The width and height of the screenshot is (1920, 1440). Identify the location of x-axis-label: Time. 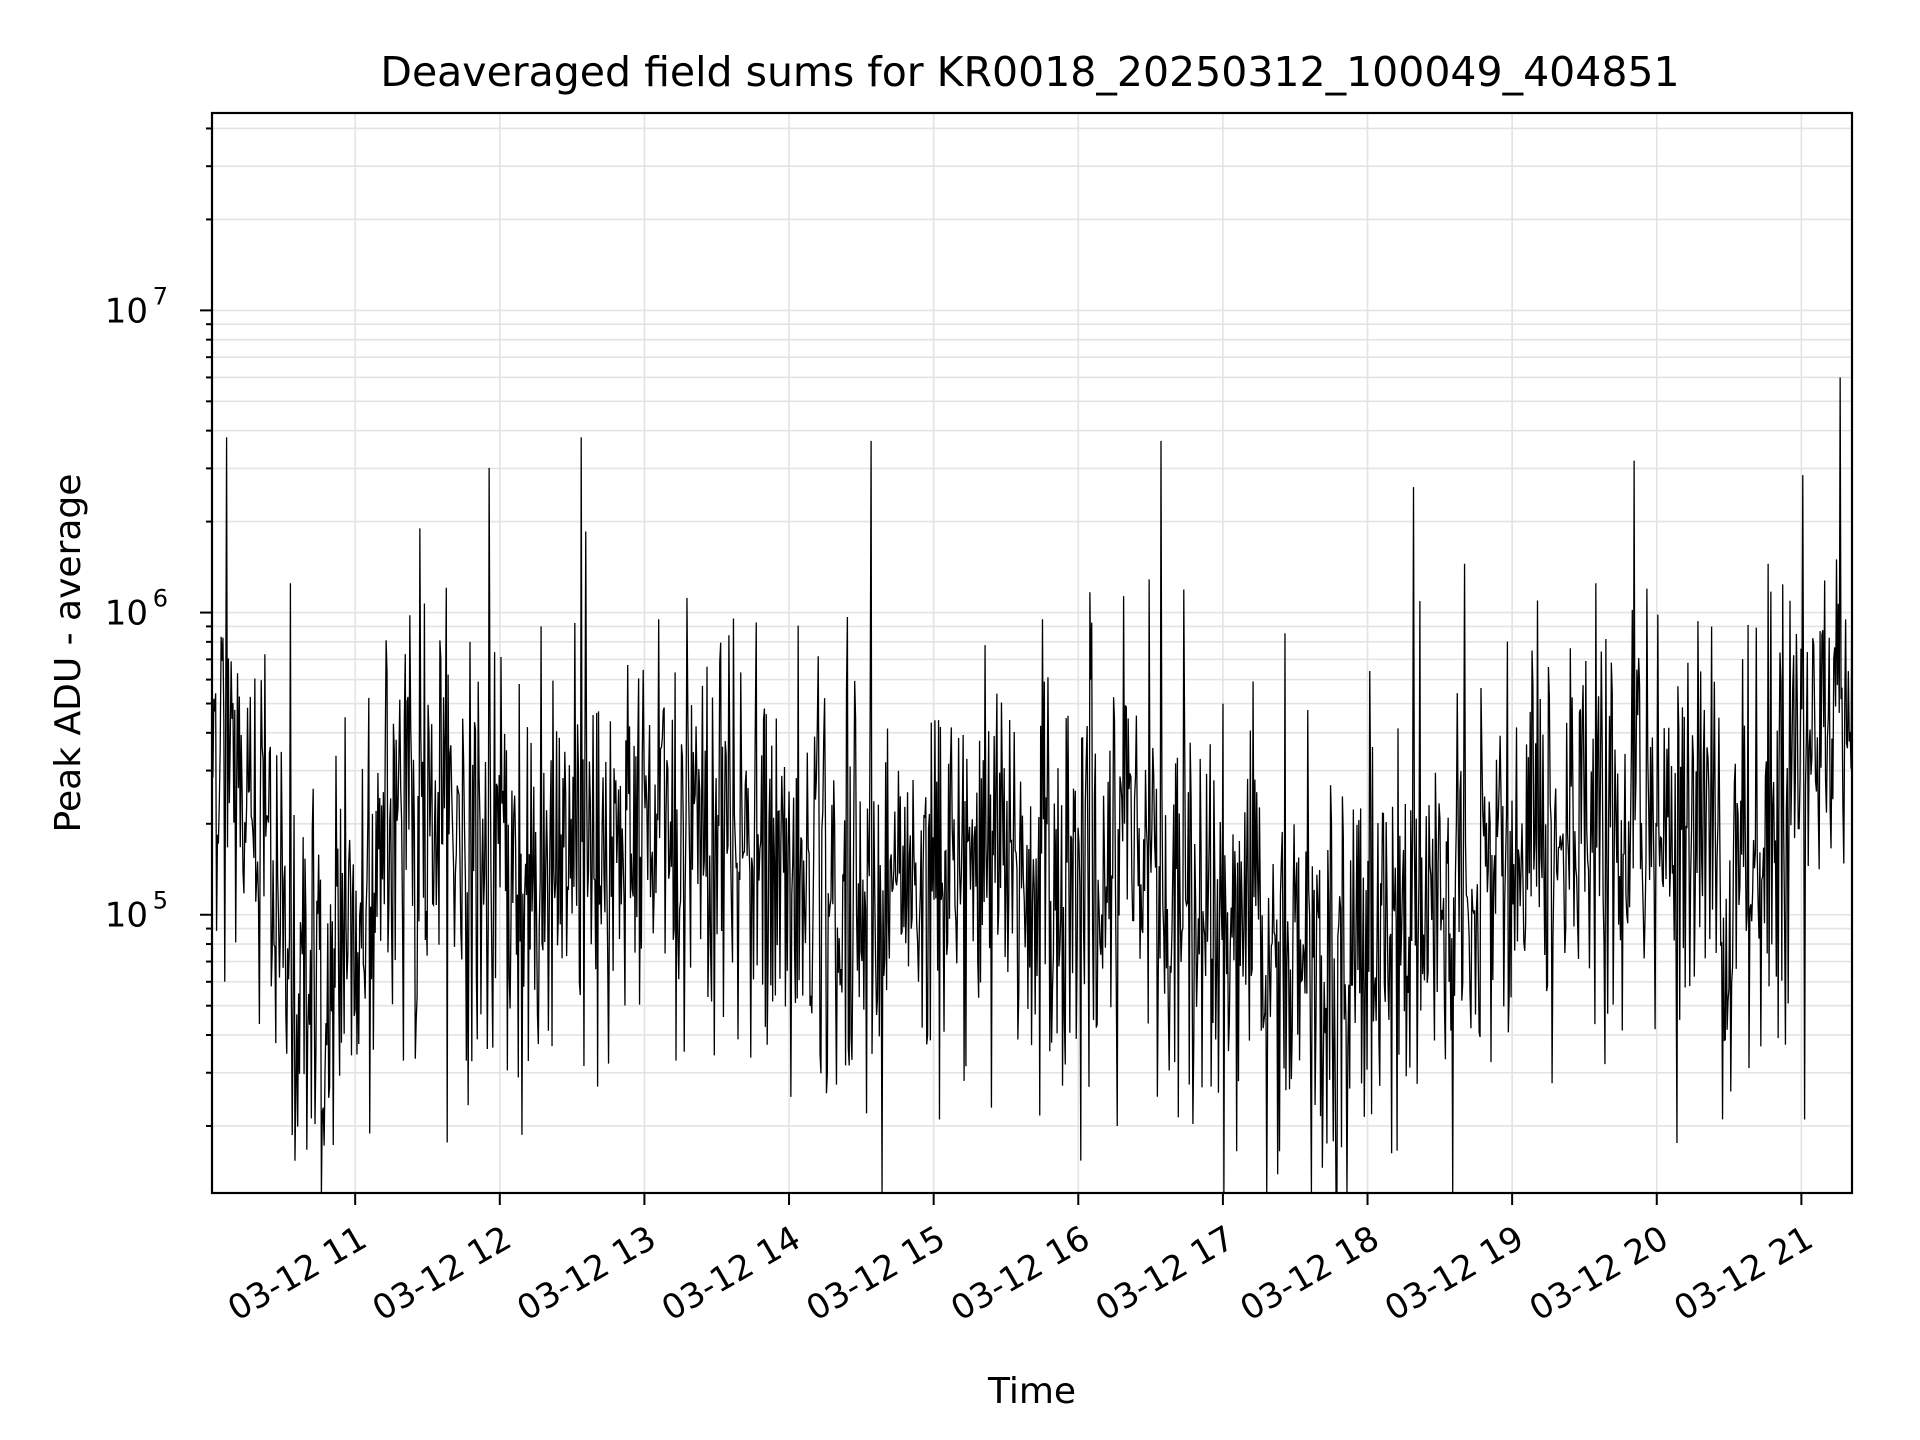
(1031, 1391).